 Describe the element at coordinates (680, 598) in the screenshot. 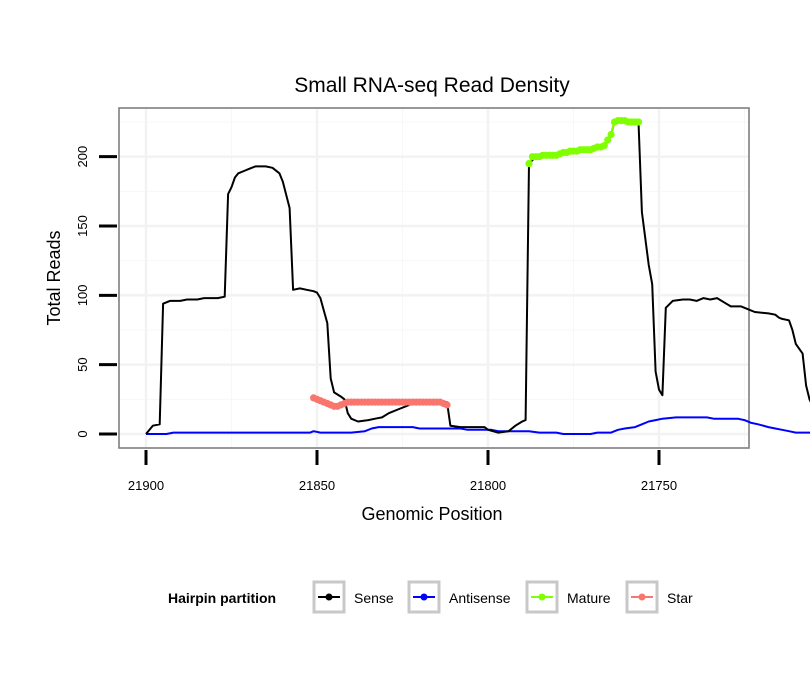

I see `legend-label-star: Star` at that location.